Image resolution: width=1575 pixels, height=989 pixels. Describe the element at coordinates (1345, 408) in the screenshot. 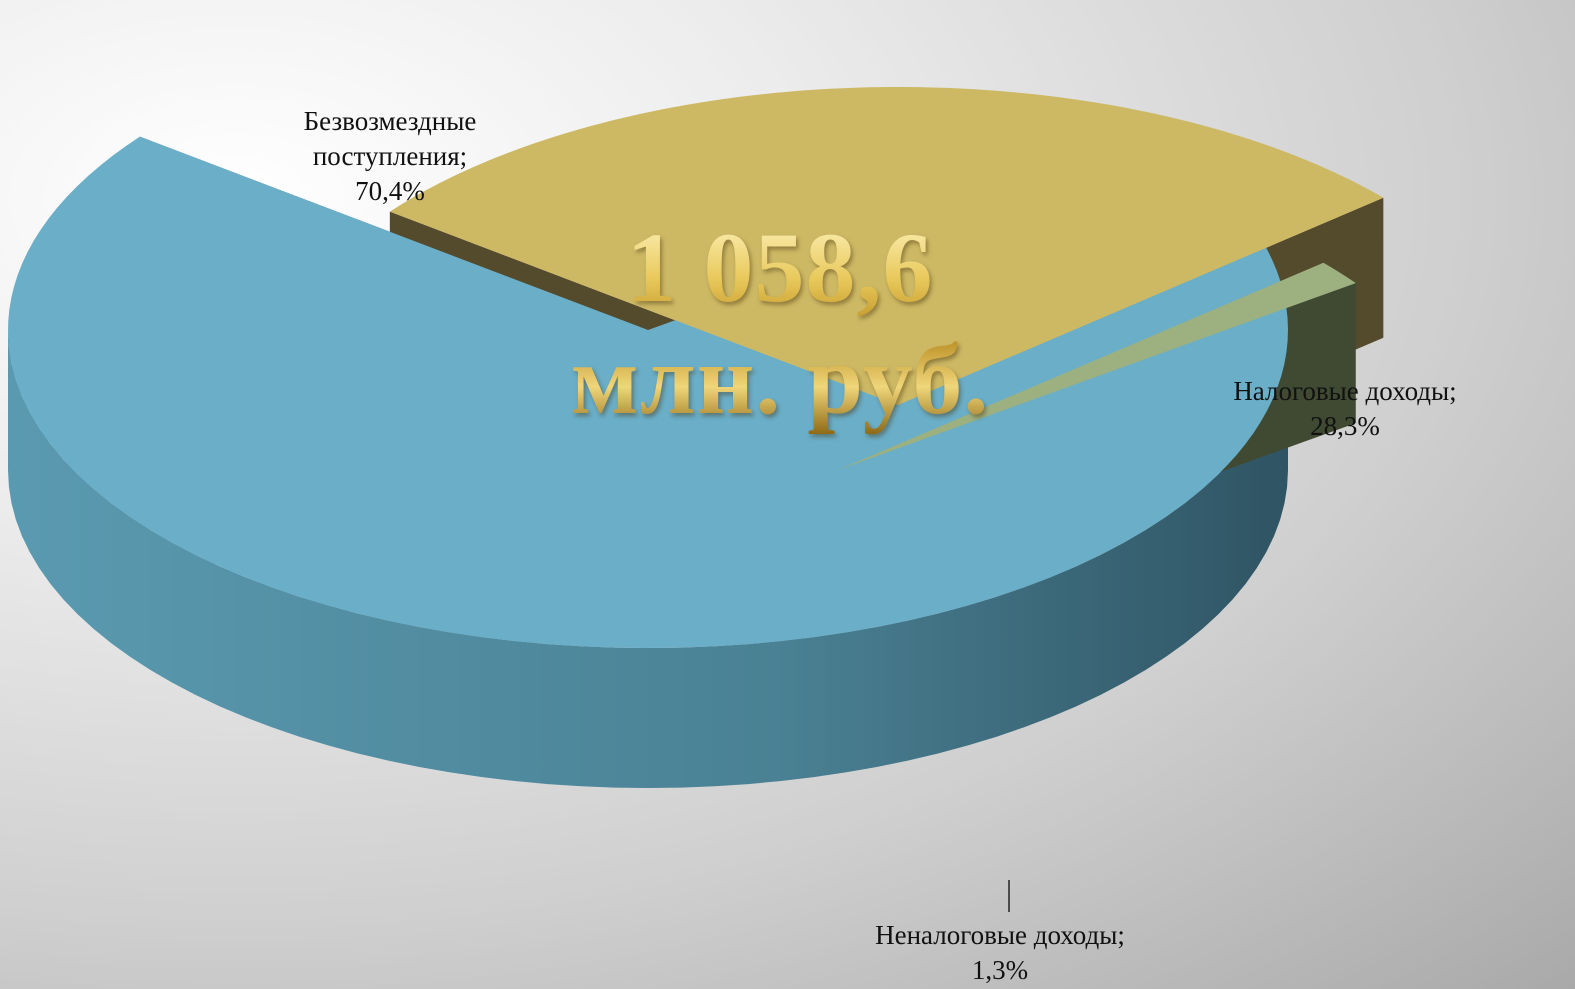

I see `slice-label-nalogovye: Налоговые доходы; 28,3%` at that location.